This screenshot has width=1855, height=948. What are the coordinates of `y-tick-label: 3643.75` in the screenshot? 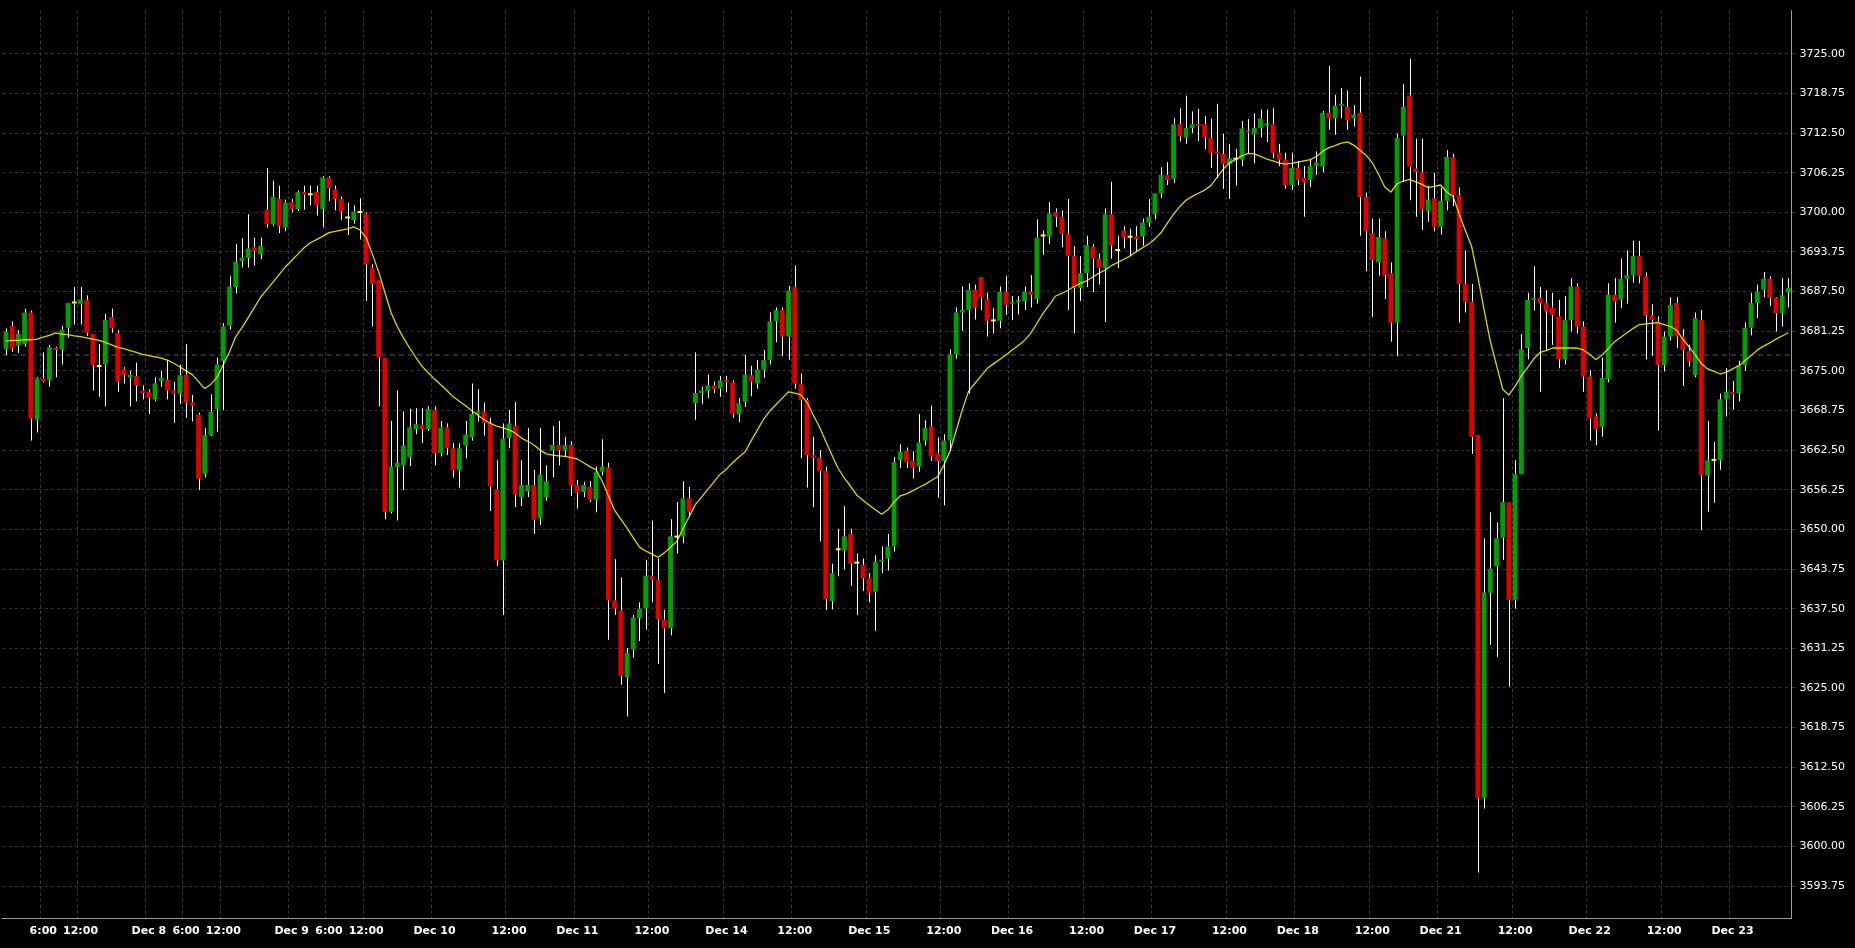 It's located at (1822, 568).